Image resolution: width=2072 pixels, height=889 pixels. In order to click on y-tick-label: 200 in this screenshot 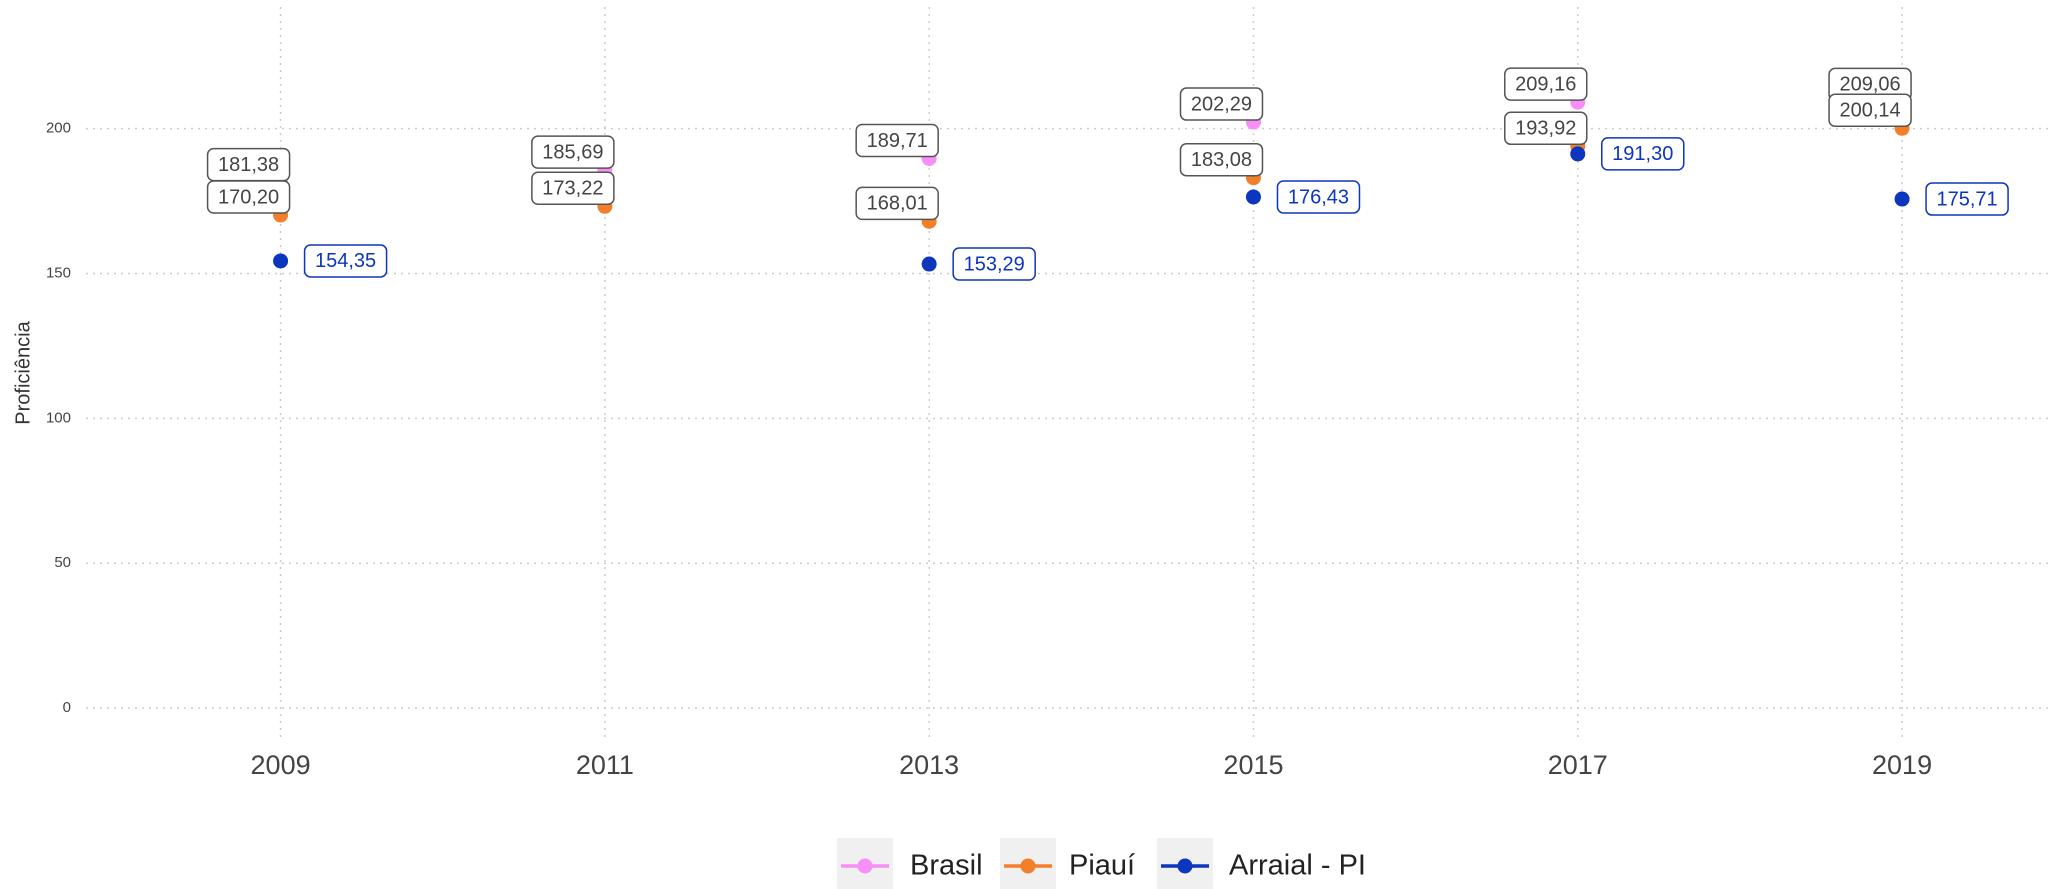, I will do `click(58, 128)`.